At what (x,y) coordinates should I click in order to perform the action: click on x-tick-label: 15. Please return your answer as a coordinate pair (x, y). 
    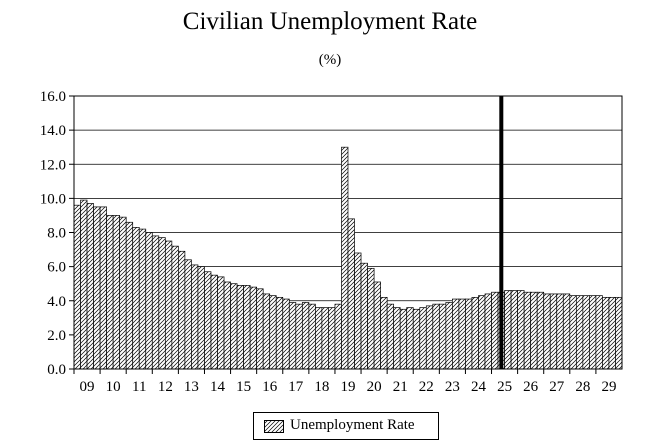
    Looking at the image, I should click on (243, 387).